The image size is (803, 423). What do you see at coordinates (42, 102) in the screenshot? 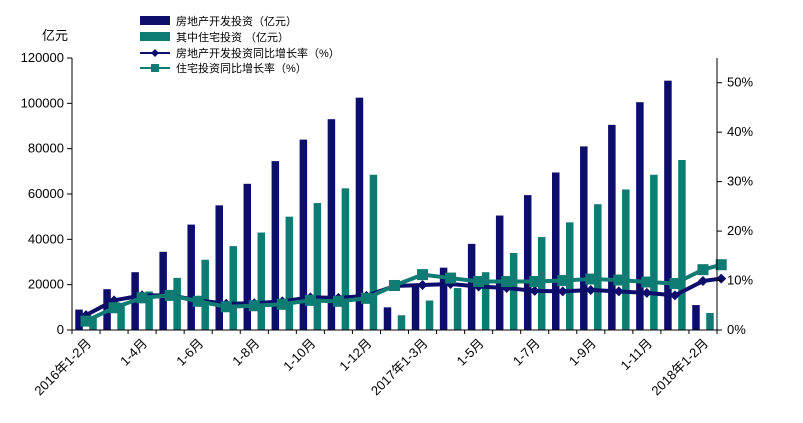
I see `left-tick-label: 100000` at bounding box center [42, 102].